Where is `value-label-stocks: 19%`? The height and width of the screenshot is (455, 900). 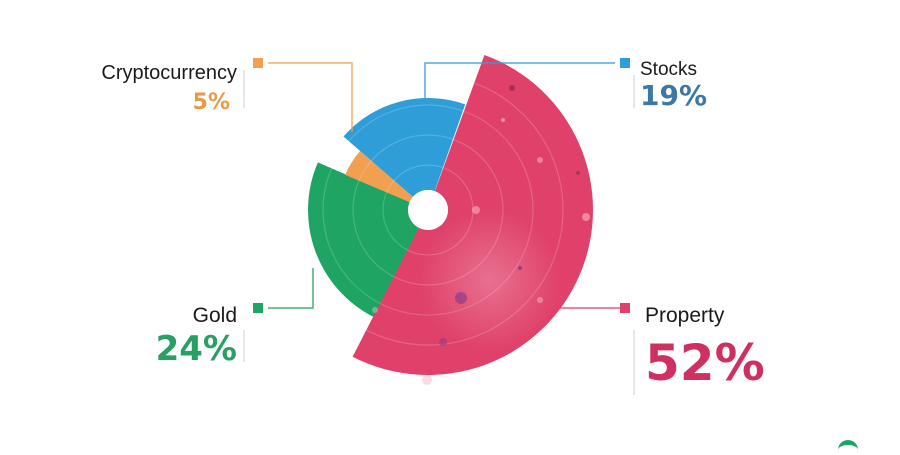 value-label-stocks: 19% is located at coordinates (673, 95).